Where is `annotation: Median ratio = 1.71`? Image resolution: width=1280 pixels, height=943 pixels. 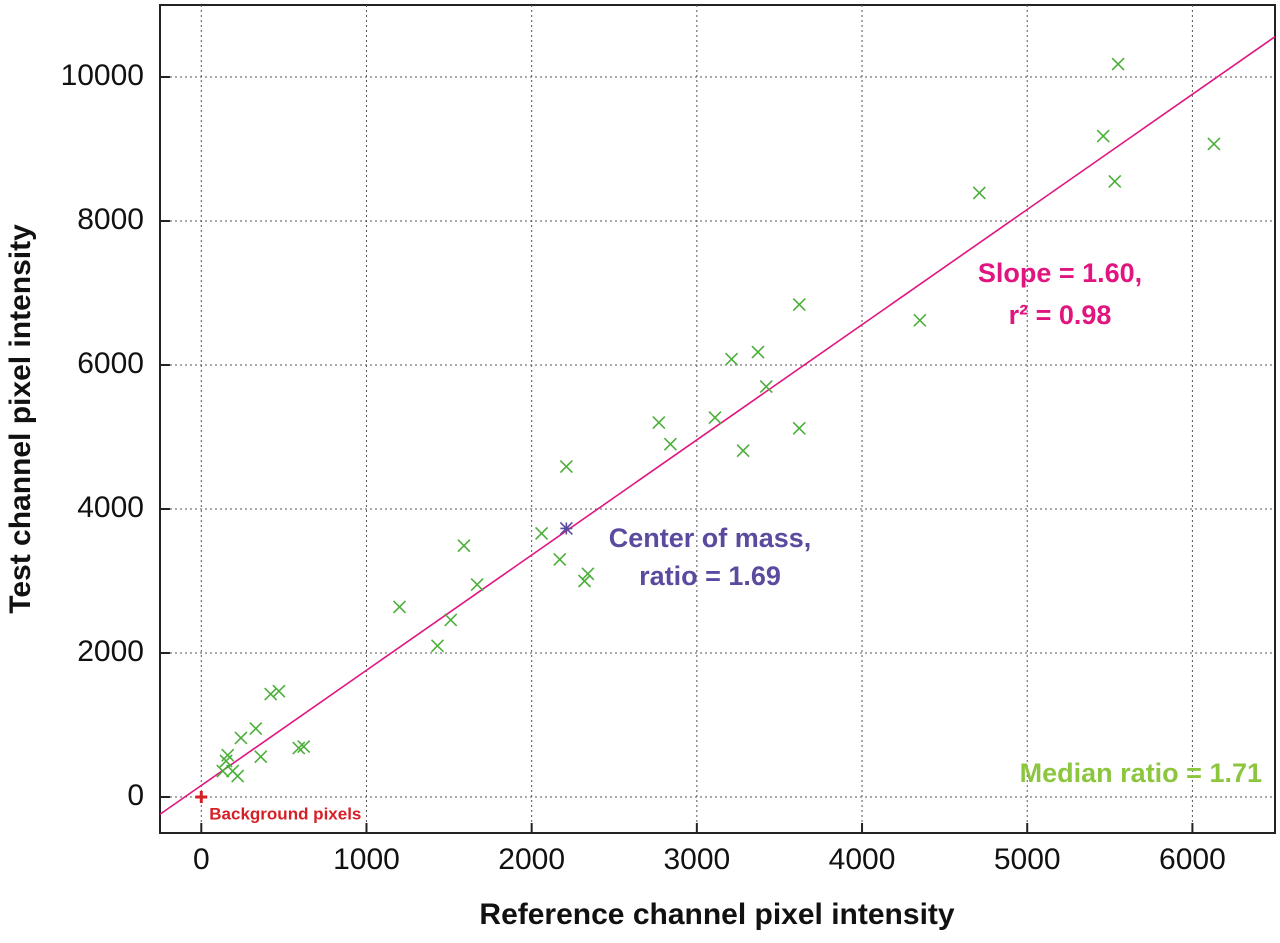 annotation: Median ratio = 1.71 is located at coordinates (1141, 773).